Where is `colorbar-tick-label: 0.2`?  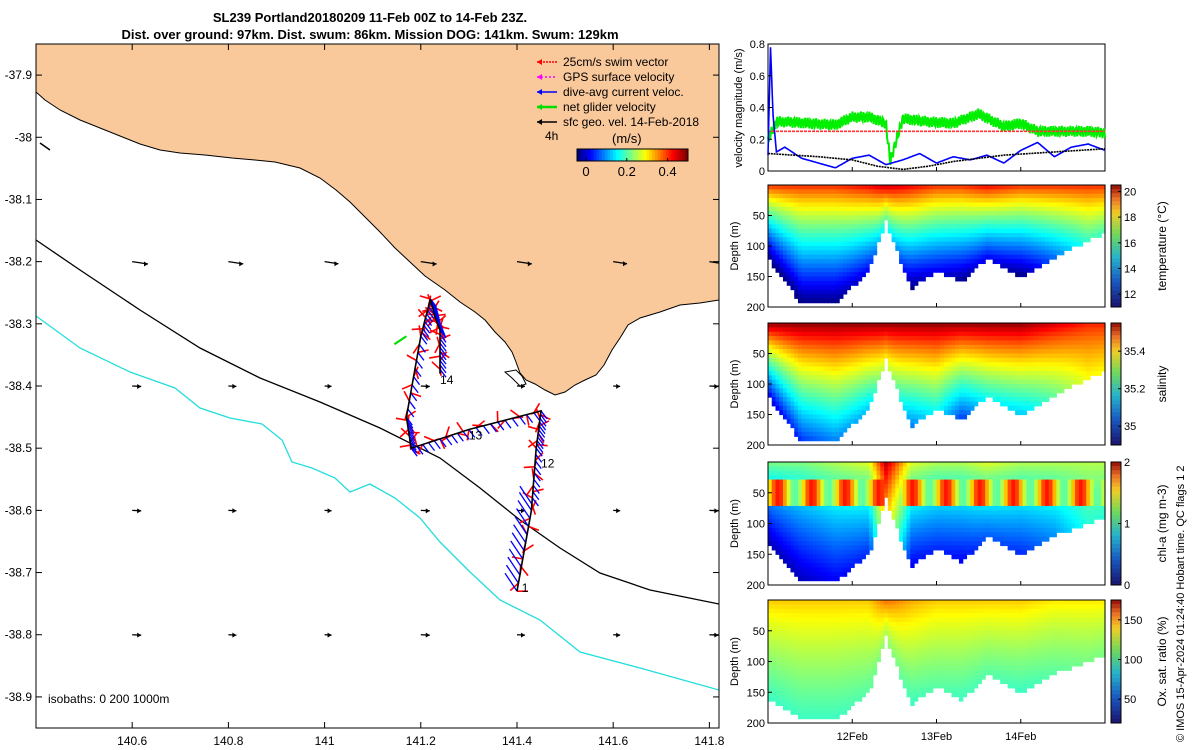 colorbar-tick-label: 0.2 is located at coordinates (627, 171).